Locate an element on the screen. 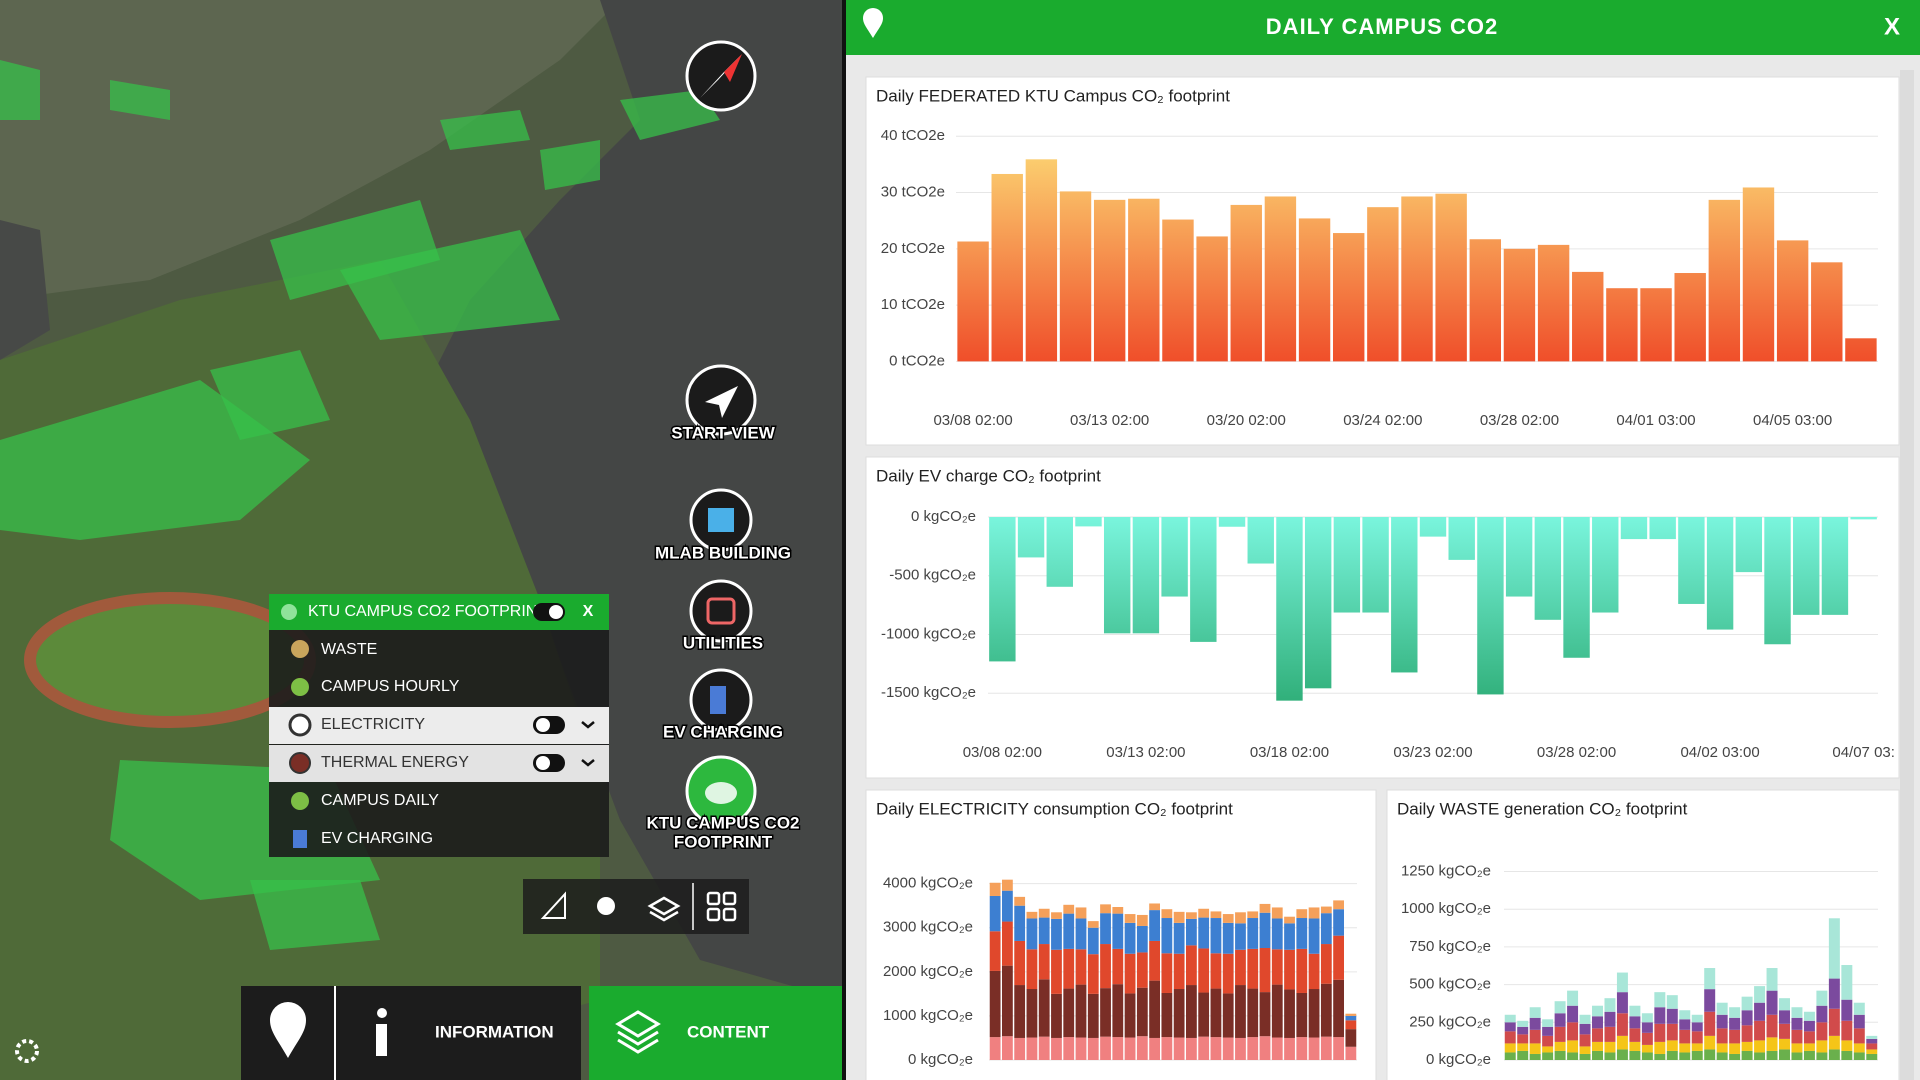 The image size is (1920, 1080). mlab-building-button: MLAB BUILDING is located at coordinates (723, 526).